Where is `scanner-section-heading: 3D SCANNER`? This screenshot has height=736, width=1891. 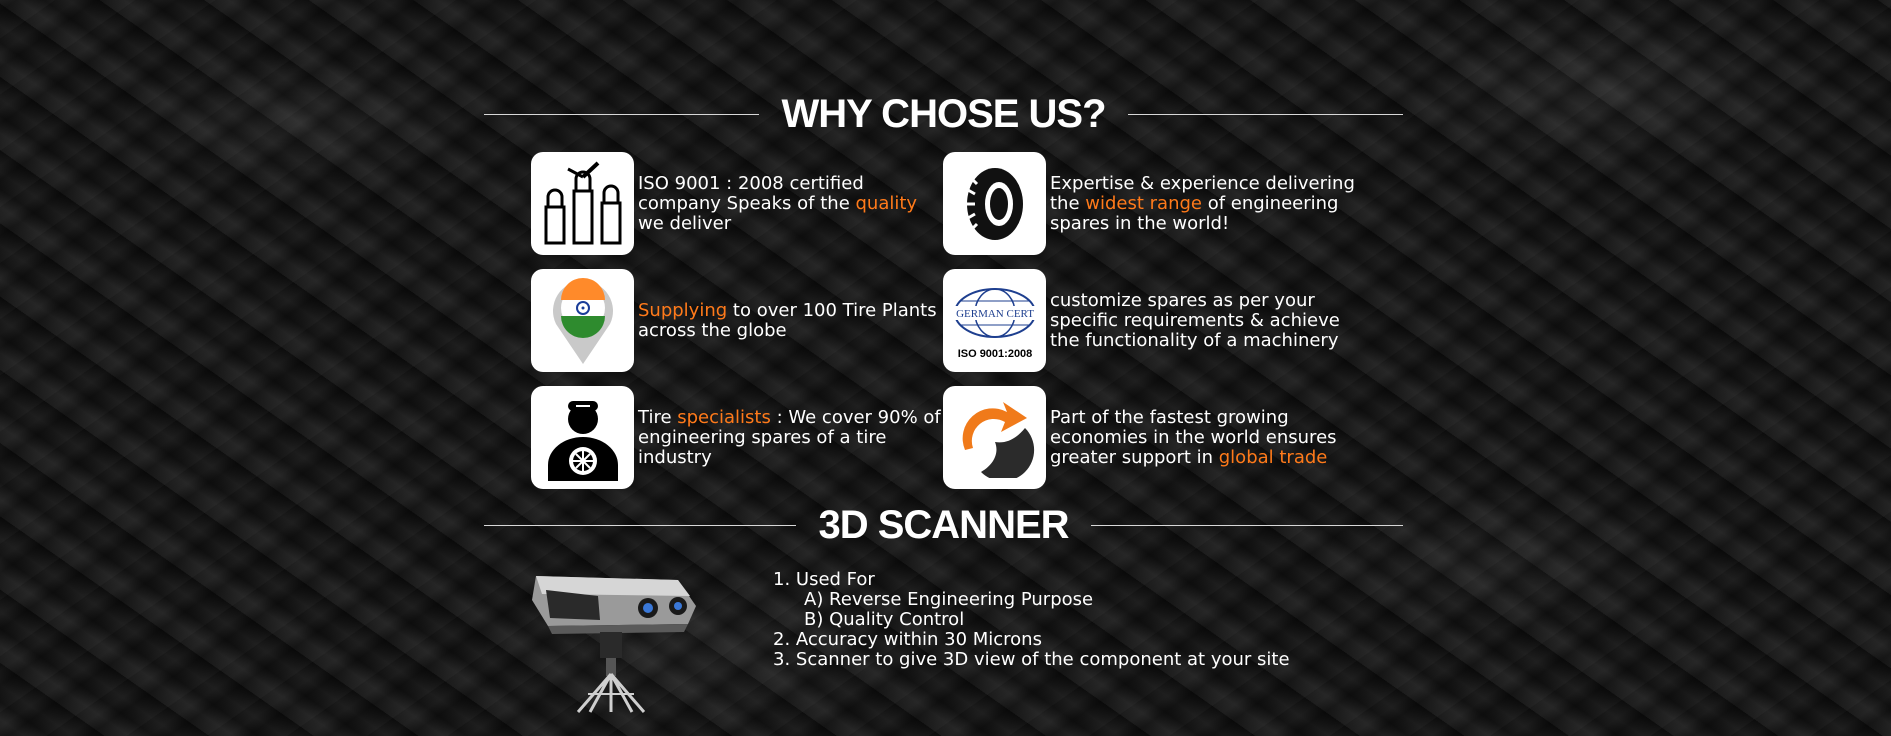 scanner-section-heading: 3D SCANNER is located at coordinates (944, 525).